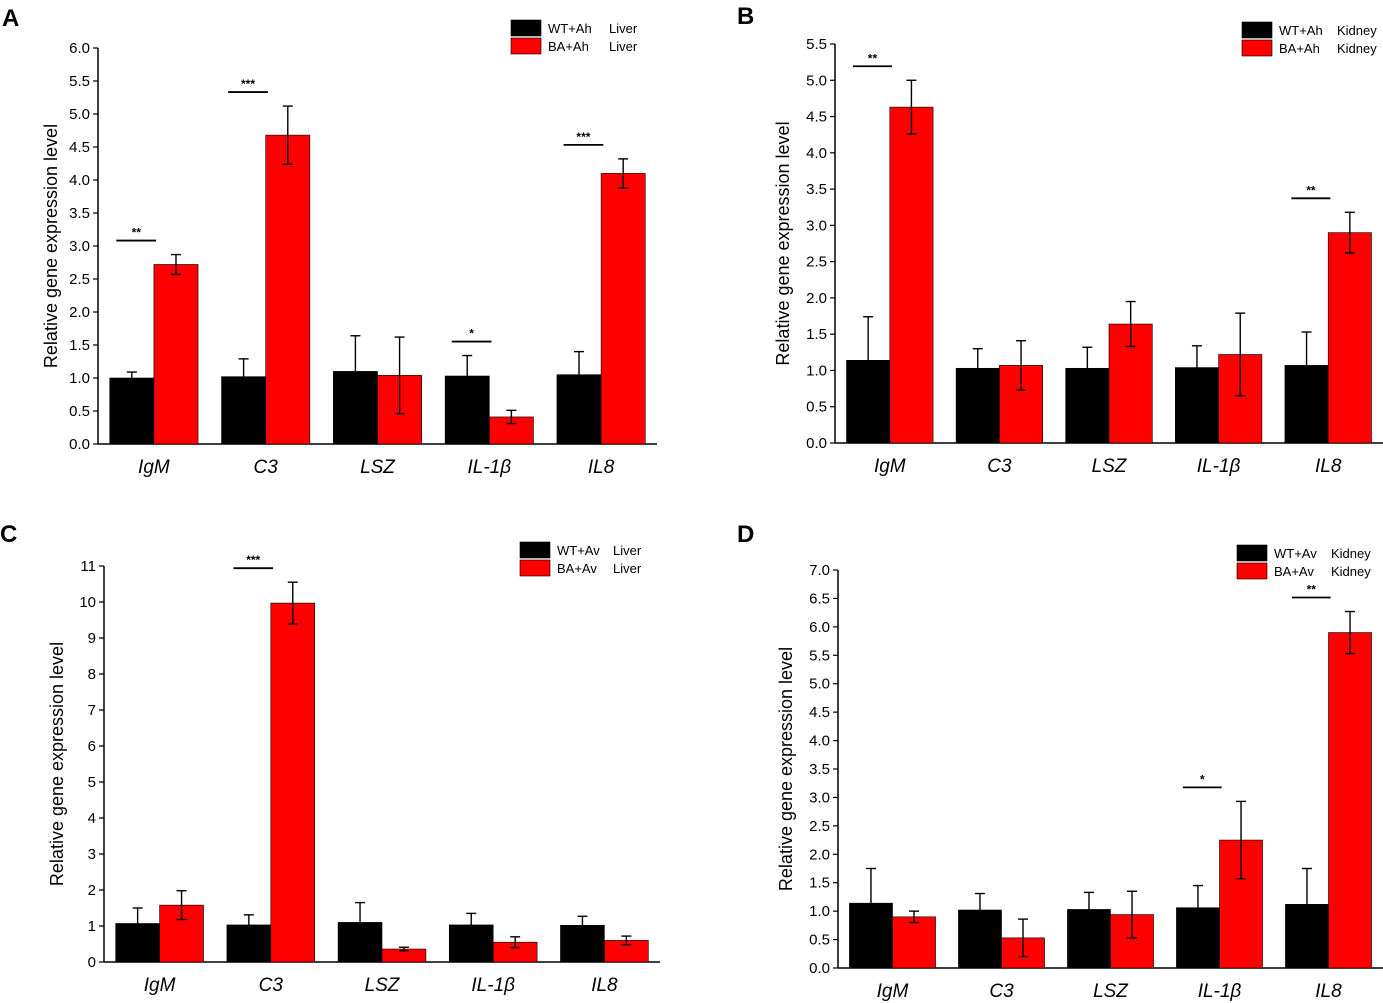 The width and height of the screenshot is (1383, 1003). Describe the element at coordinates (745, 534) in the screenshot. I see `panel-letter-d: D` at that location.